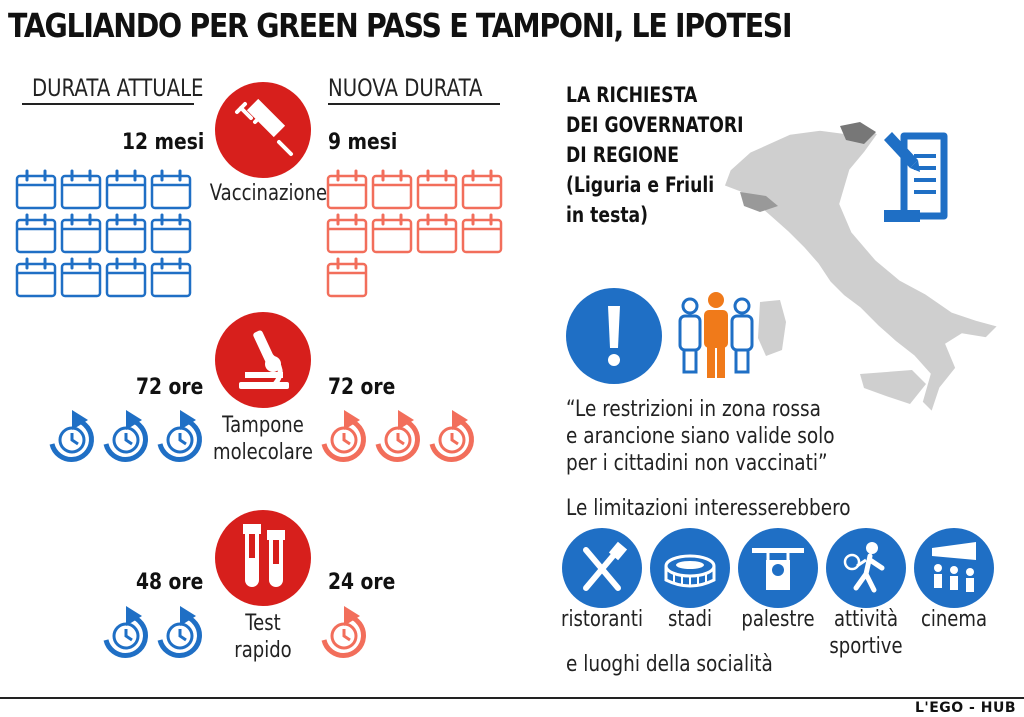 This screenshot has width=1024, height=717. Describe the element at coordinates (866, 619) in the screenshot. I see `limitation-label-attivita: attività` at that location.